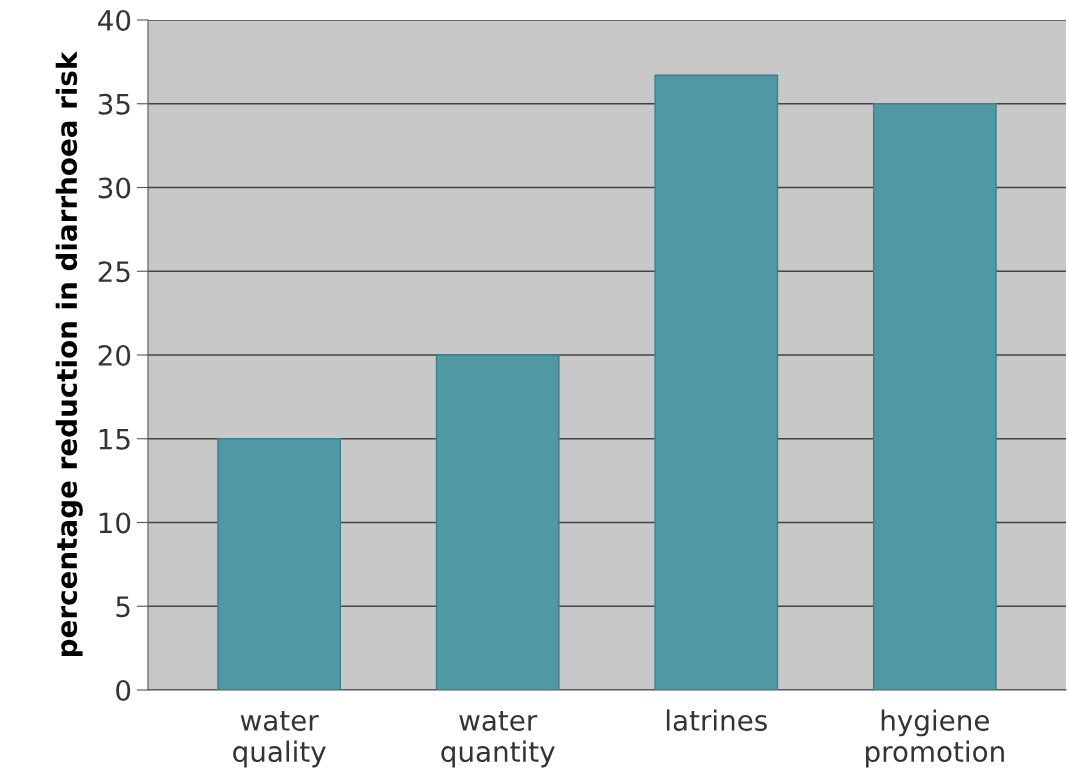 This screenshot has height=781, width=1068. Describe the element at coordinates (123, 607) in the screenshot. I see `y-tick-label: 5` at that location.